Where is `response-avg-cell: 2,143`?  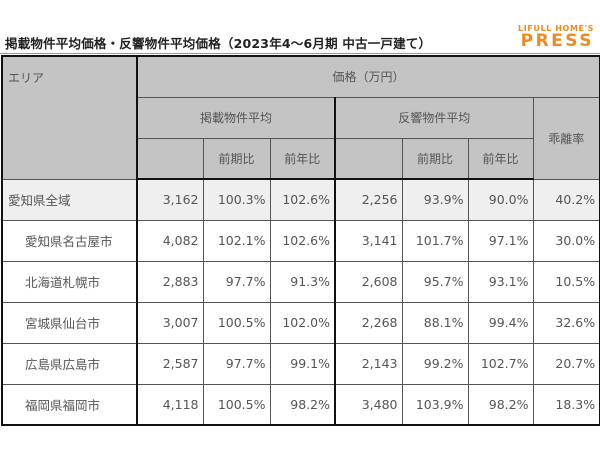 response-avg-cell: 2,143 is located at coordinates (368, 363).